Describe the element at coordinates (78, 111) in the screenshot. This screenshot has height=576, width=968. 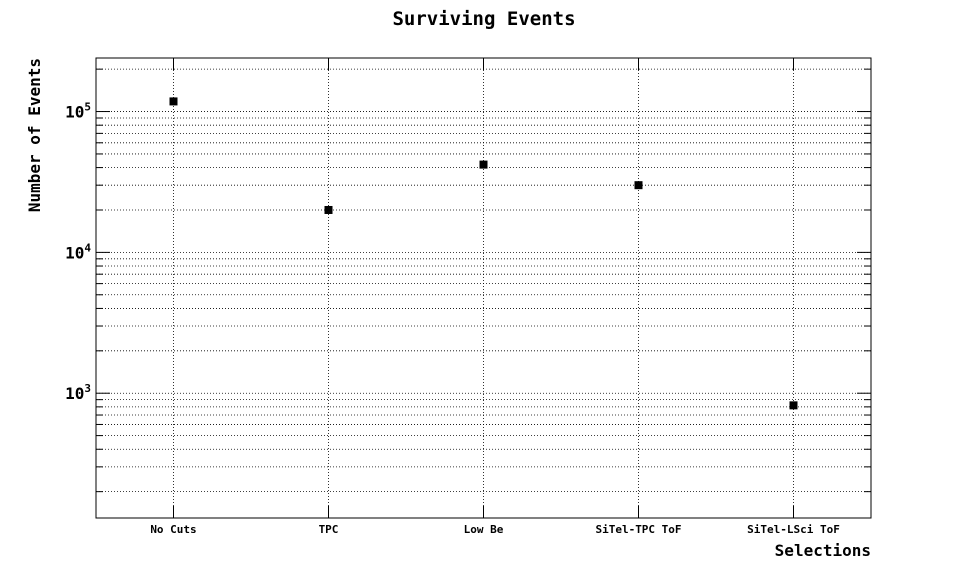
I see `y-tick-label: 10⁵` at that location.